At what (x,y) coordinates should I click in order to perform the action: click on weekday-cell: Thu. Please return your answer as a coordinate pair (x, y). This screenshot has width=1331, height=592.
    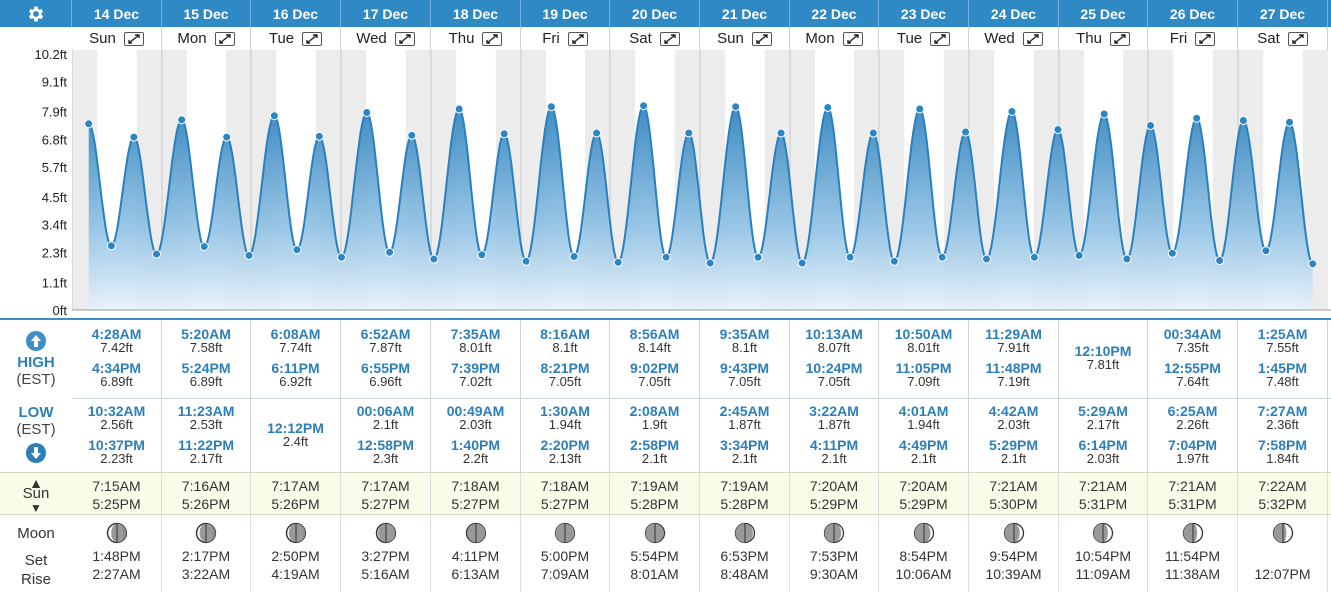
    Looking at the image, I should click on (1103, 38).